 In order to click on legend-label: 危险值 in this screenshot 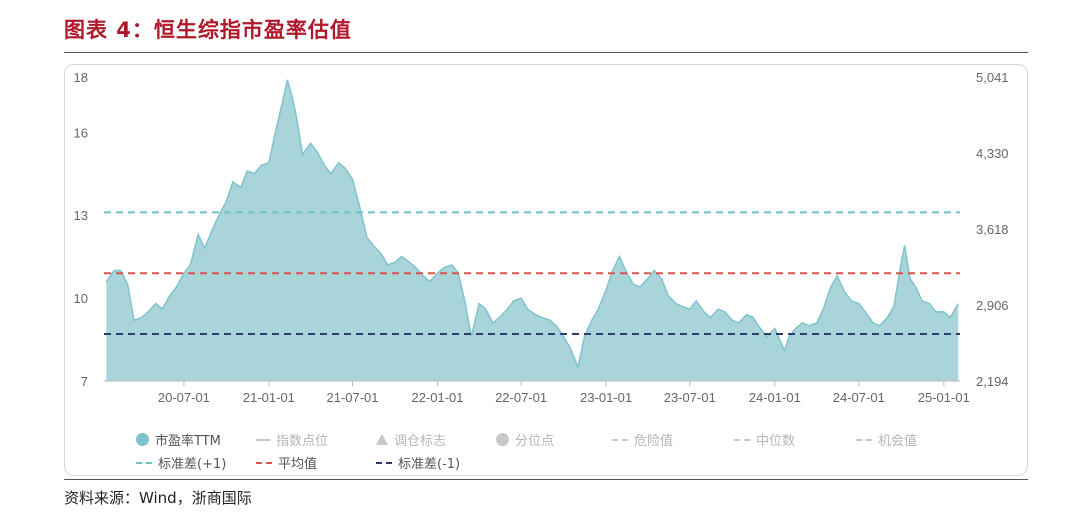, I will do `click(654, 441)`.